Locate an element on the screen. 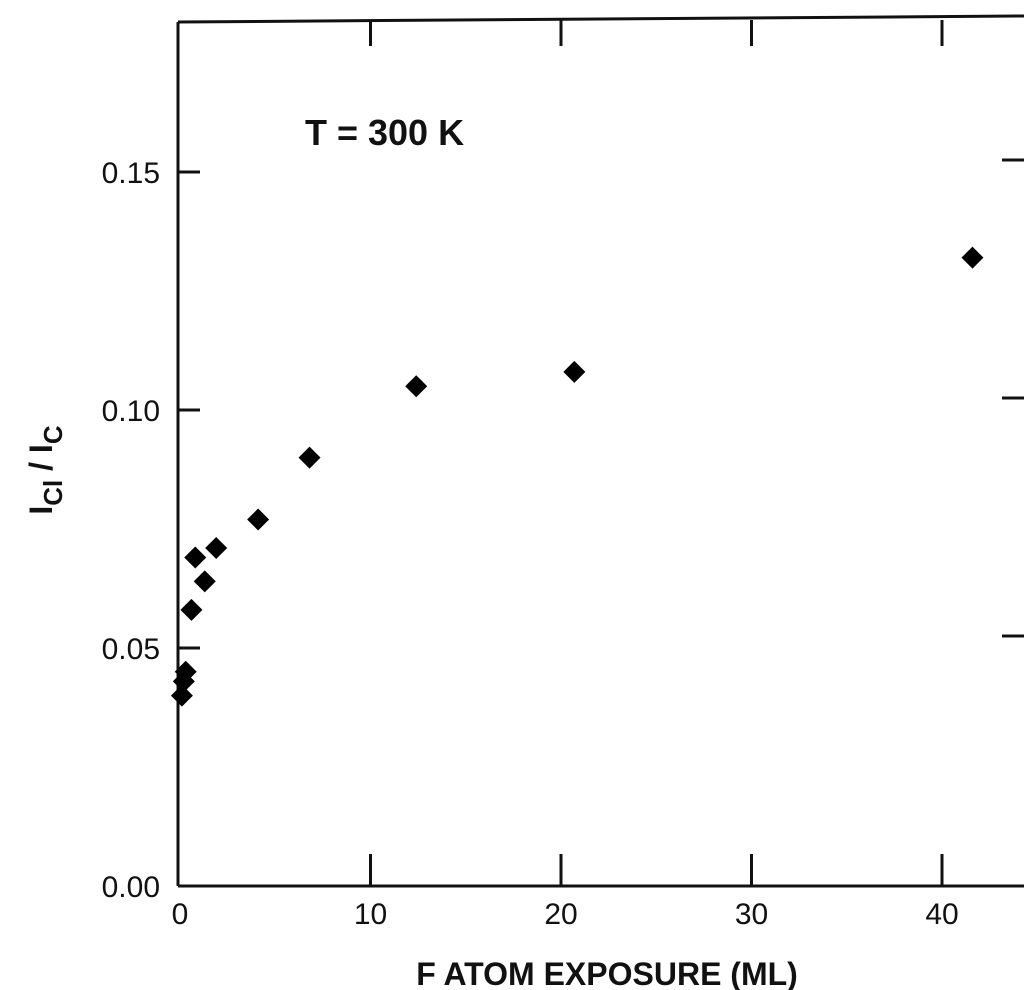  y-axis-title: ICl / IC is located at coordinates (45, 469).